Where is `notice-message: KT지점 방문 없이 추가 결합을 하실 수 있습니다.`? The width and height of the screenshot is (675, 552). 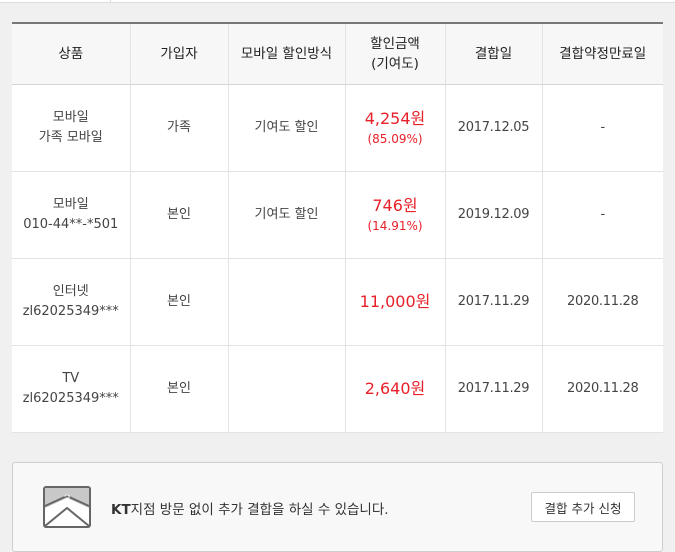 notice-message: KT지점 방문 없이 추가 결합을 하실 수 있습니다. is located at coordinates (250, 510).